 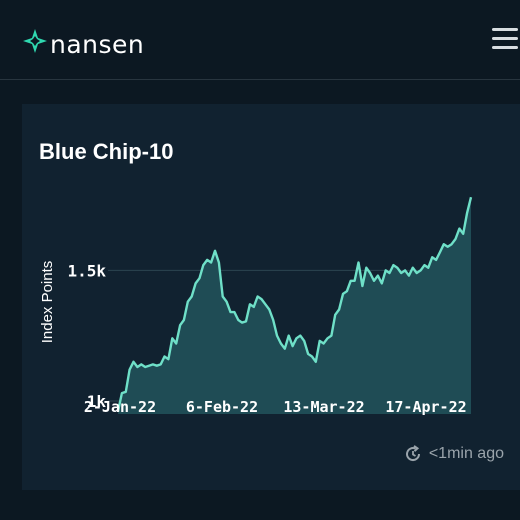 What do you see at coordinates (35, 40) in the screenshot?
I see `nansen-logo-icon` at bounding box center [35, 40].